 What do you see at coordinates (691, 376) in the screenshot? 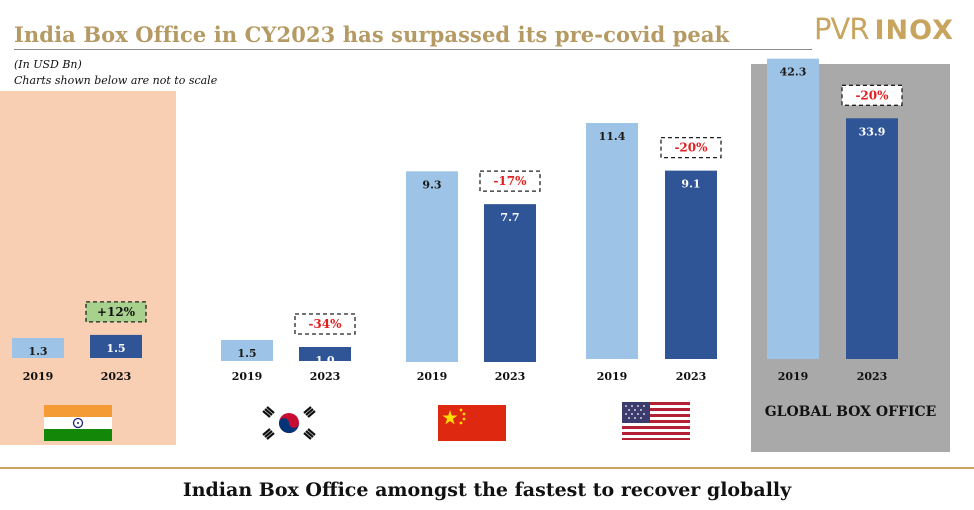
I see `year-label-usa-2023: 2023` at bounding box center [691, 376].